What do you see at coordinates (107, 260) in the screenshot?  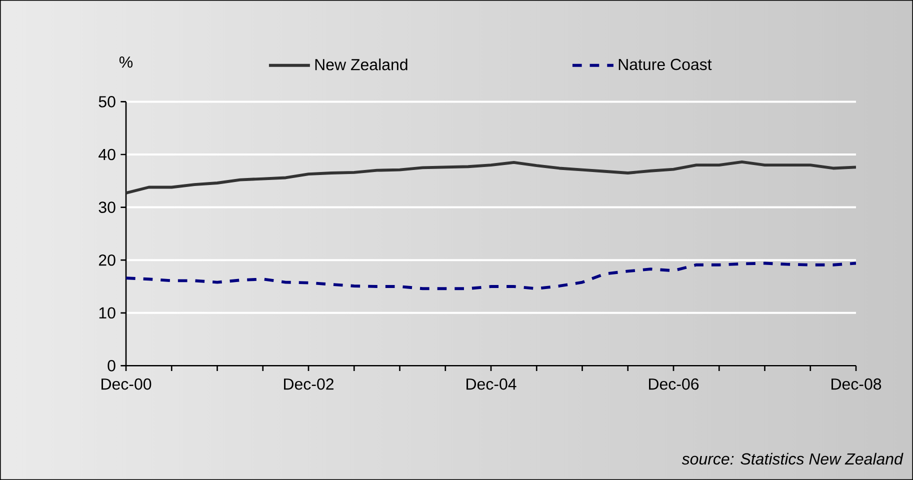 I see `y-tick-label: 20` at bounding box center [107, 260].